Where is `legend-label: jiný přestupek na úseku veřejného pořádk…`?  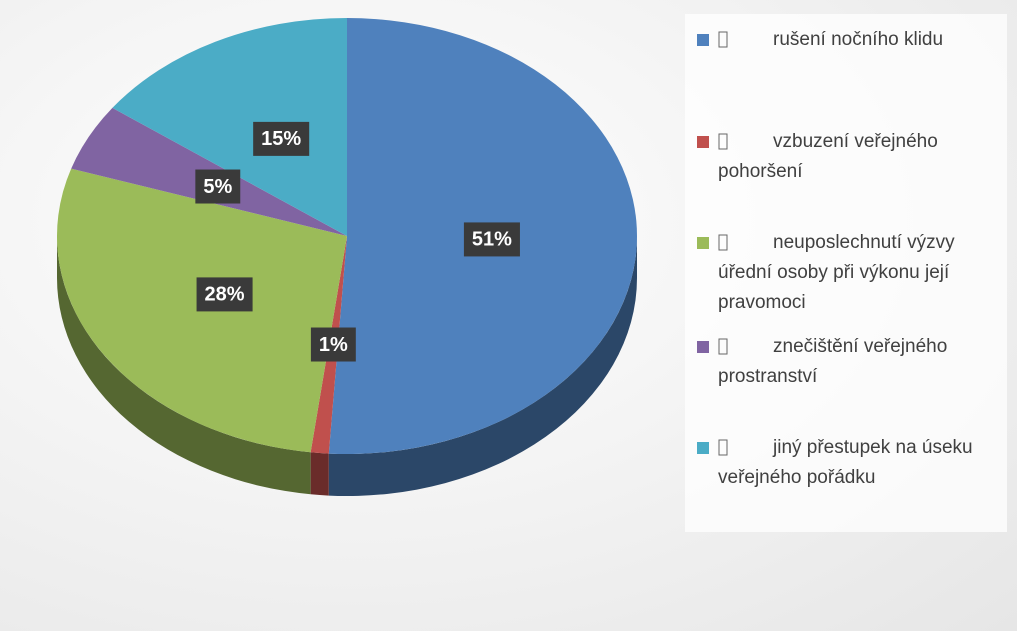
legend-label: jiný přestupek na úseku veřejného pořádk… is located at coordinates (845, 462).